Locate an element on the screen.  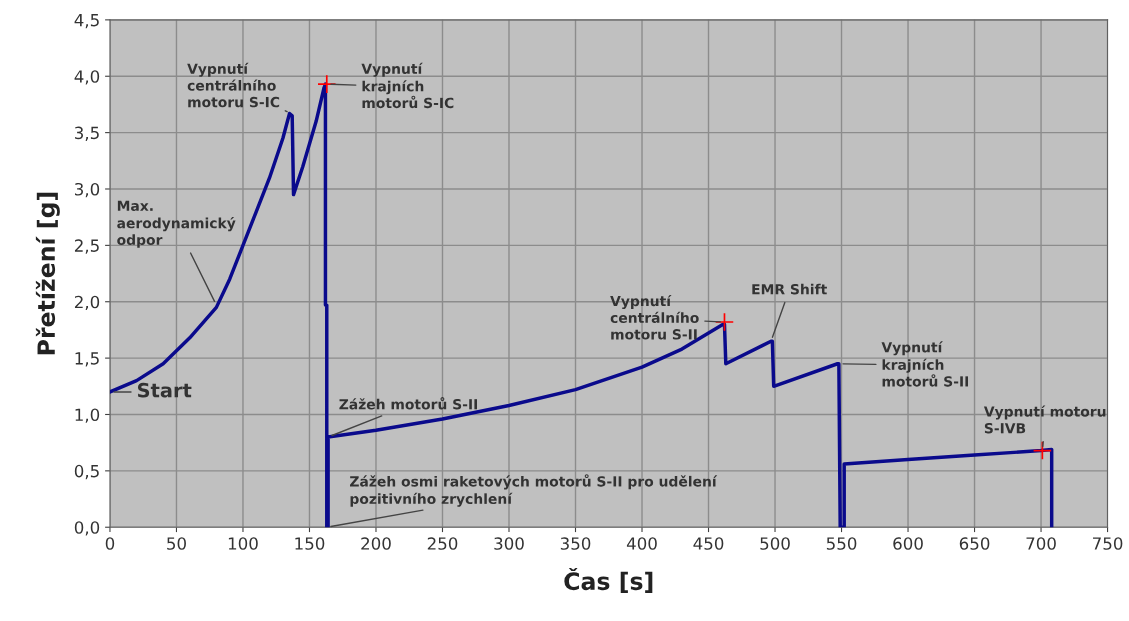
annotation: EMR Shift is located at coordinates (789, 289).